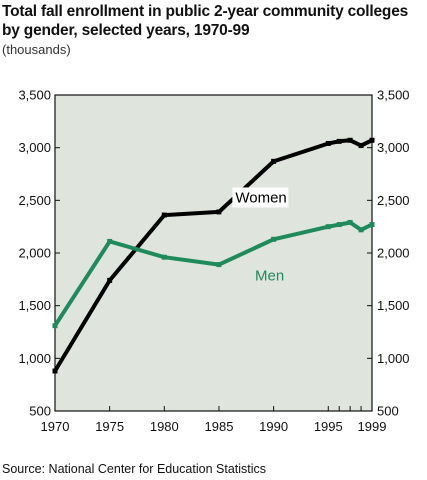 This screenshot has width=427, height=480. What do you see at coordinates (393, 253) in the screenshot?
I see `y-tick-label-right: 2,000` at bounding box center [393, 253].